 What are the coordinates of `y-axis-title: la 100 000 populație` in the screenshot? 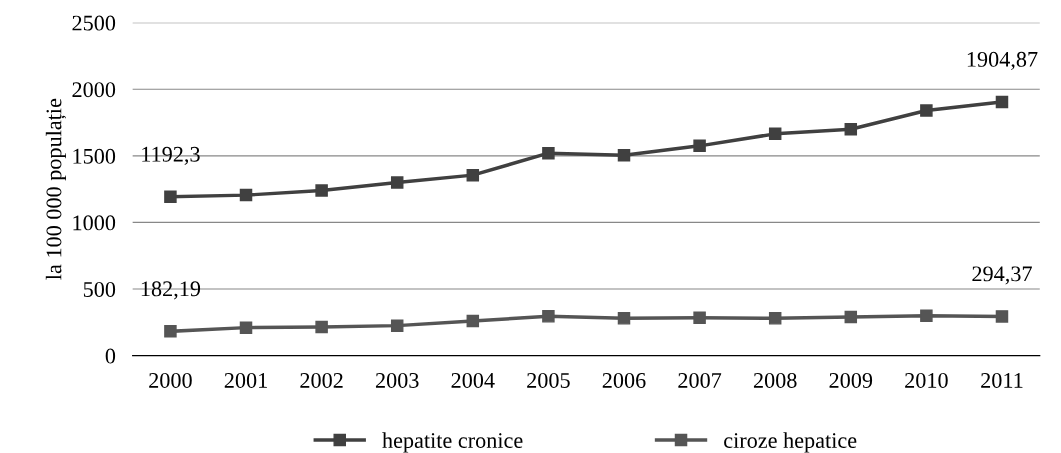 It's located at (55, 189).